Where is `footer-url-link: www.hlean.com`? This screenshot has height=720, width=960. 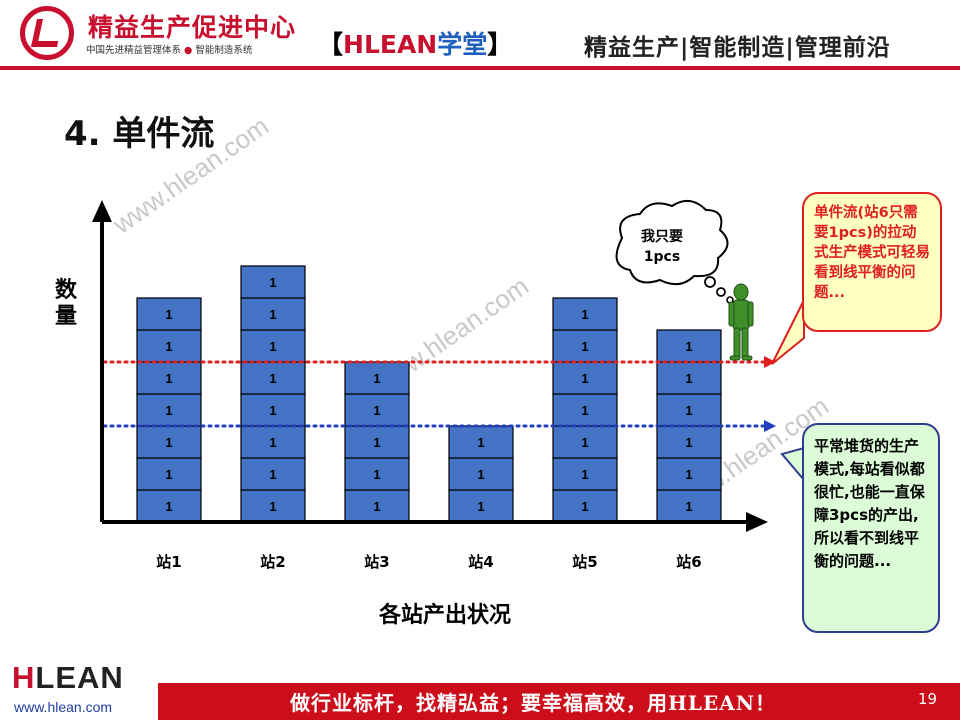 footer-url-link: www.hlean.com is located at coordinates (63, 707).